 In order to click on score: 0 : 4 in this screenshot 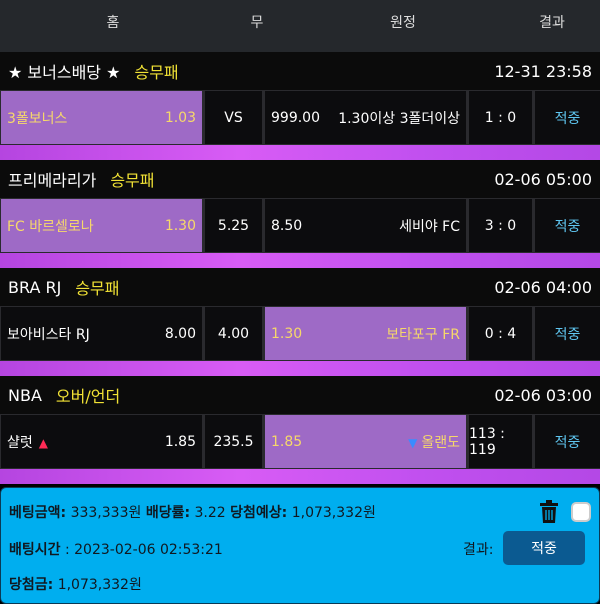, I will do `click(500, 333)`.